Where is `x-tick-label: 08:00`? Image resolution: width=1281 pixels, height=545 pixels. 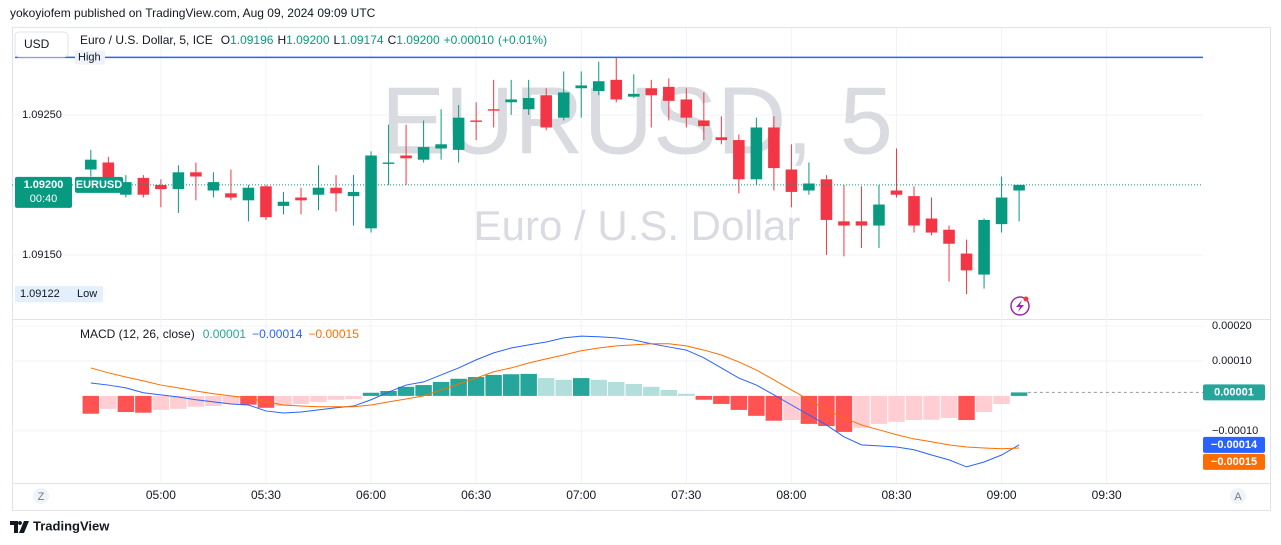 x-tick-label: 08:00 is located at coordinates (791, 495).